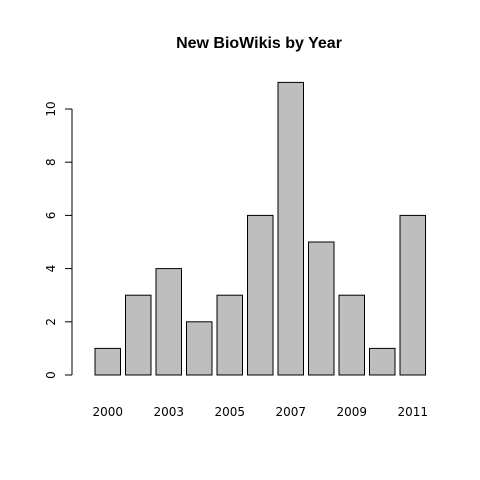  I want to click on x-tick-label-2003: 2003, so click(168, 412).